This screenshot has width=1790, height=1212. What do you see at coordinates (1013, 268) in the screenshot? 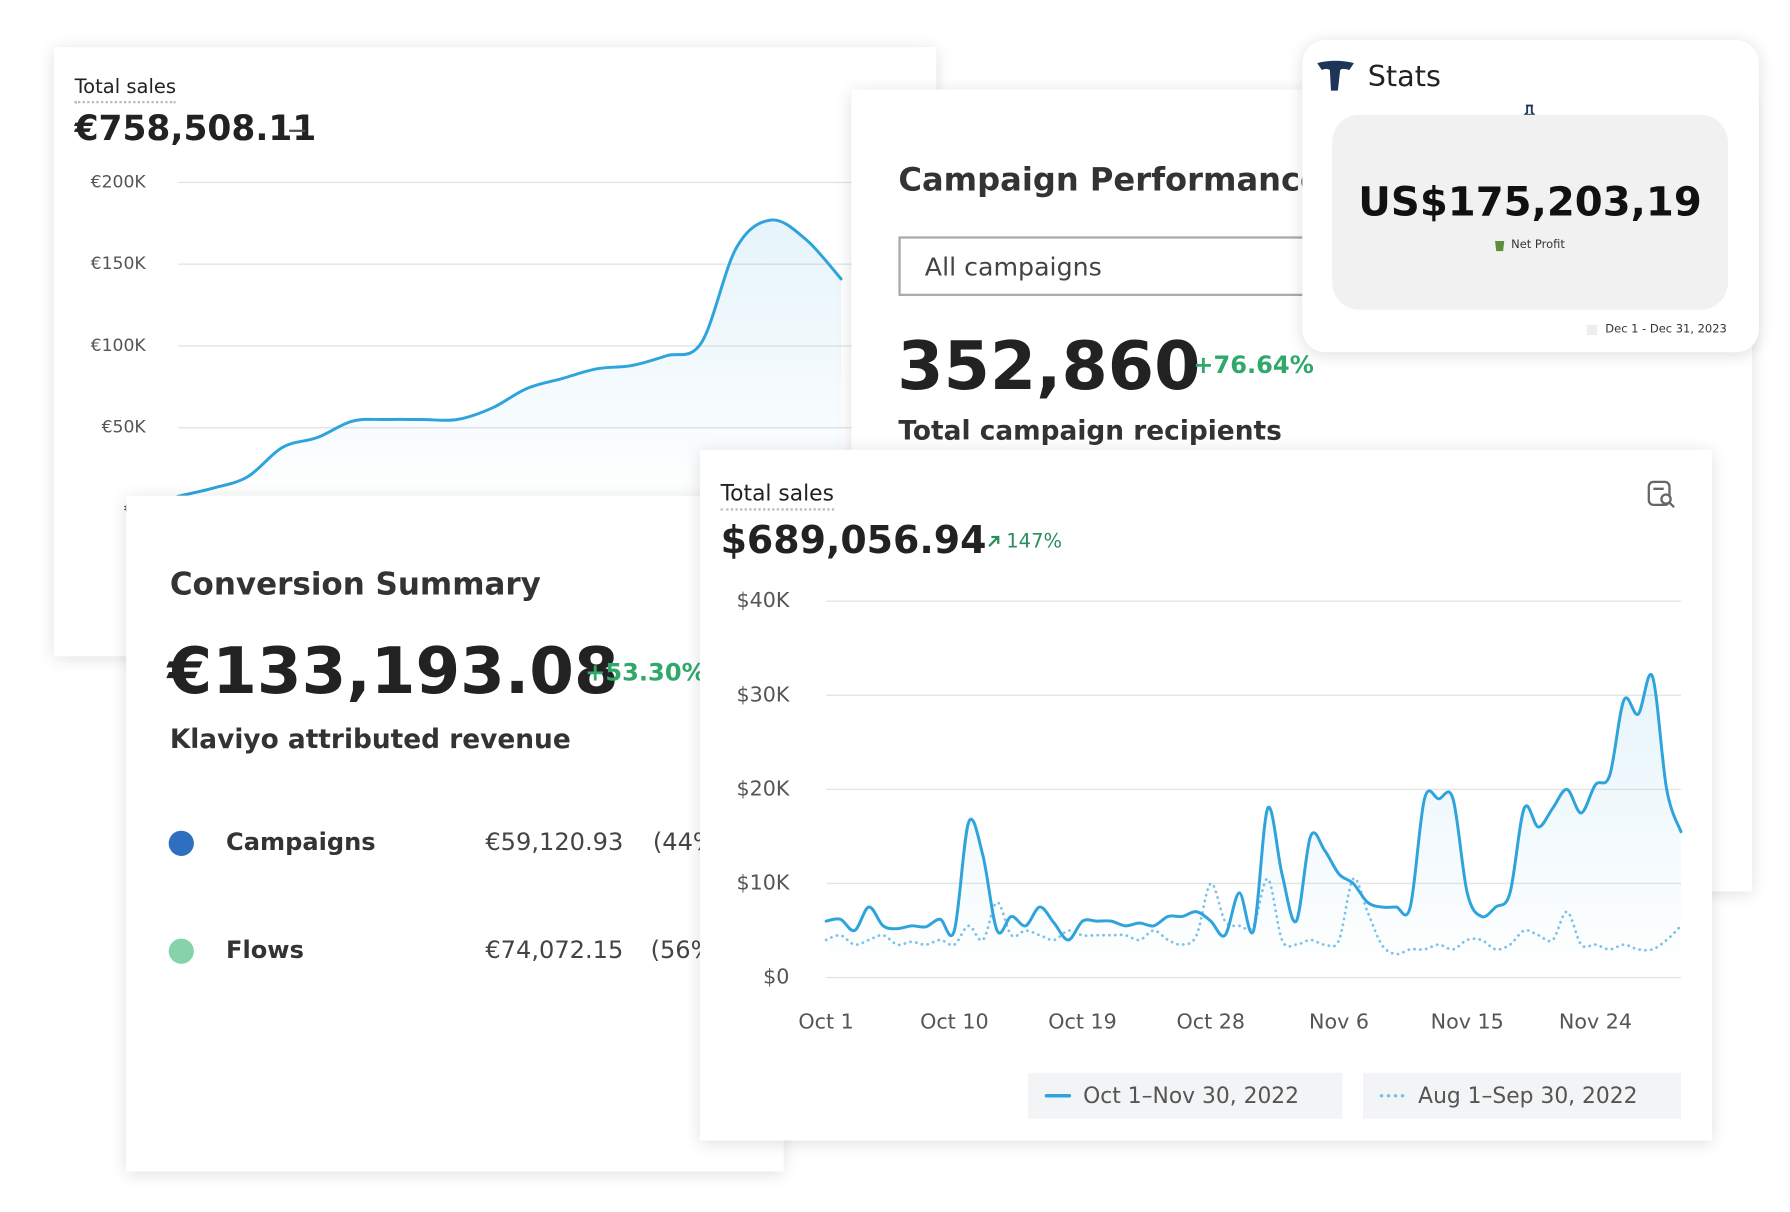
I see `dropdown-text: All campaigns` at bounding box center [1013, 268].